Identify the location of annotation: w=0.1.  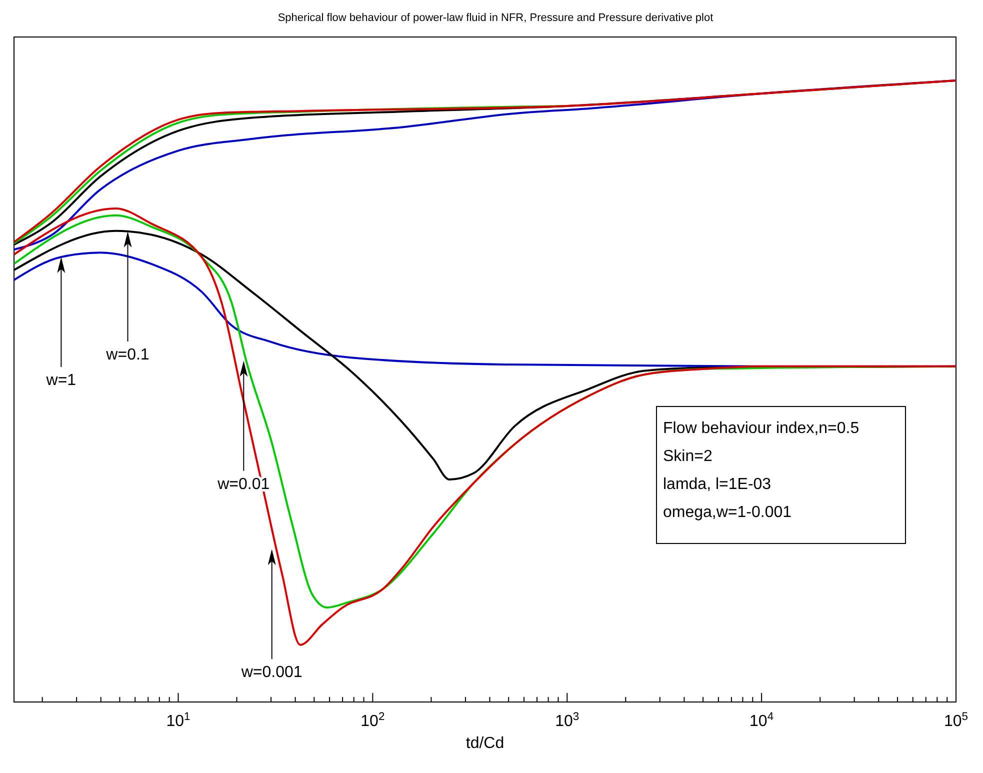
(127, 355).